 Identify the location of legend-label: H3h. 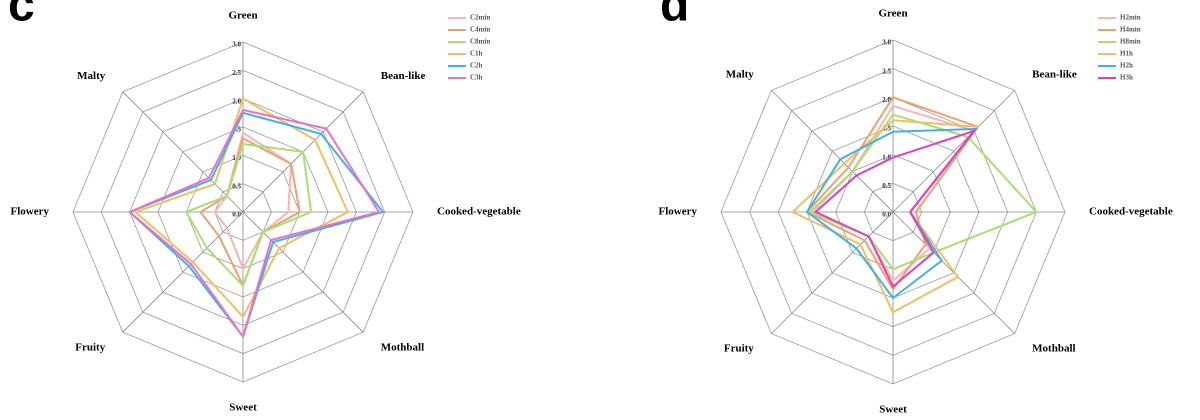
(1126, 78).